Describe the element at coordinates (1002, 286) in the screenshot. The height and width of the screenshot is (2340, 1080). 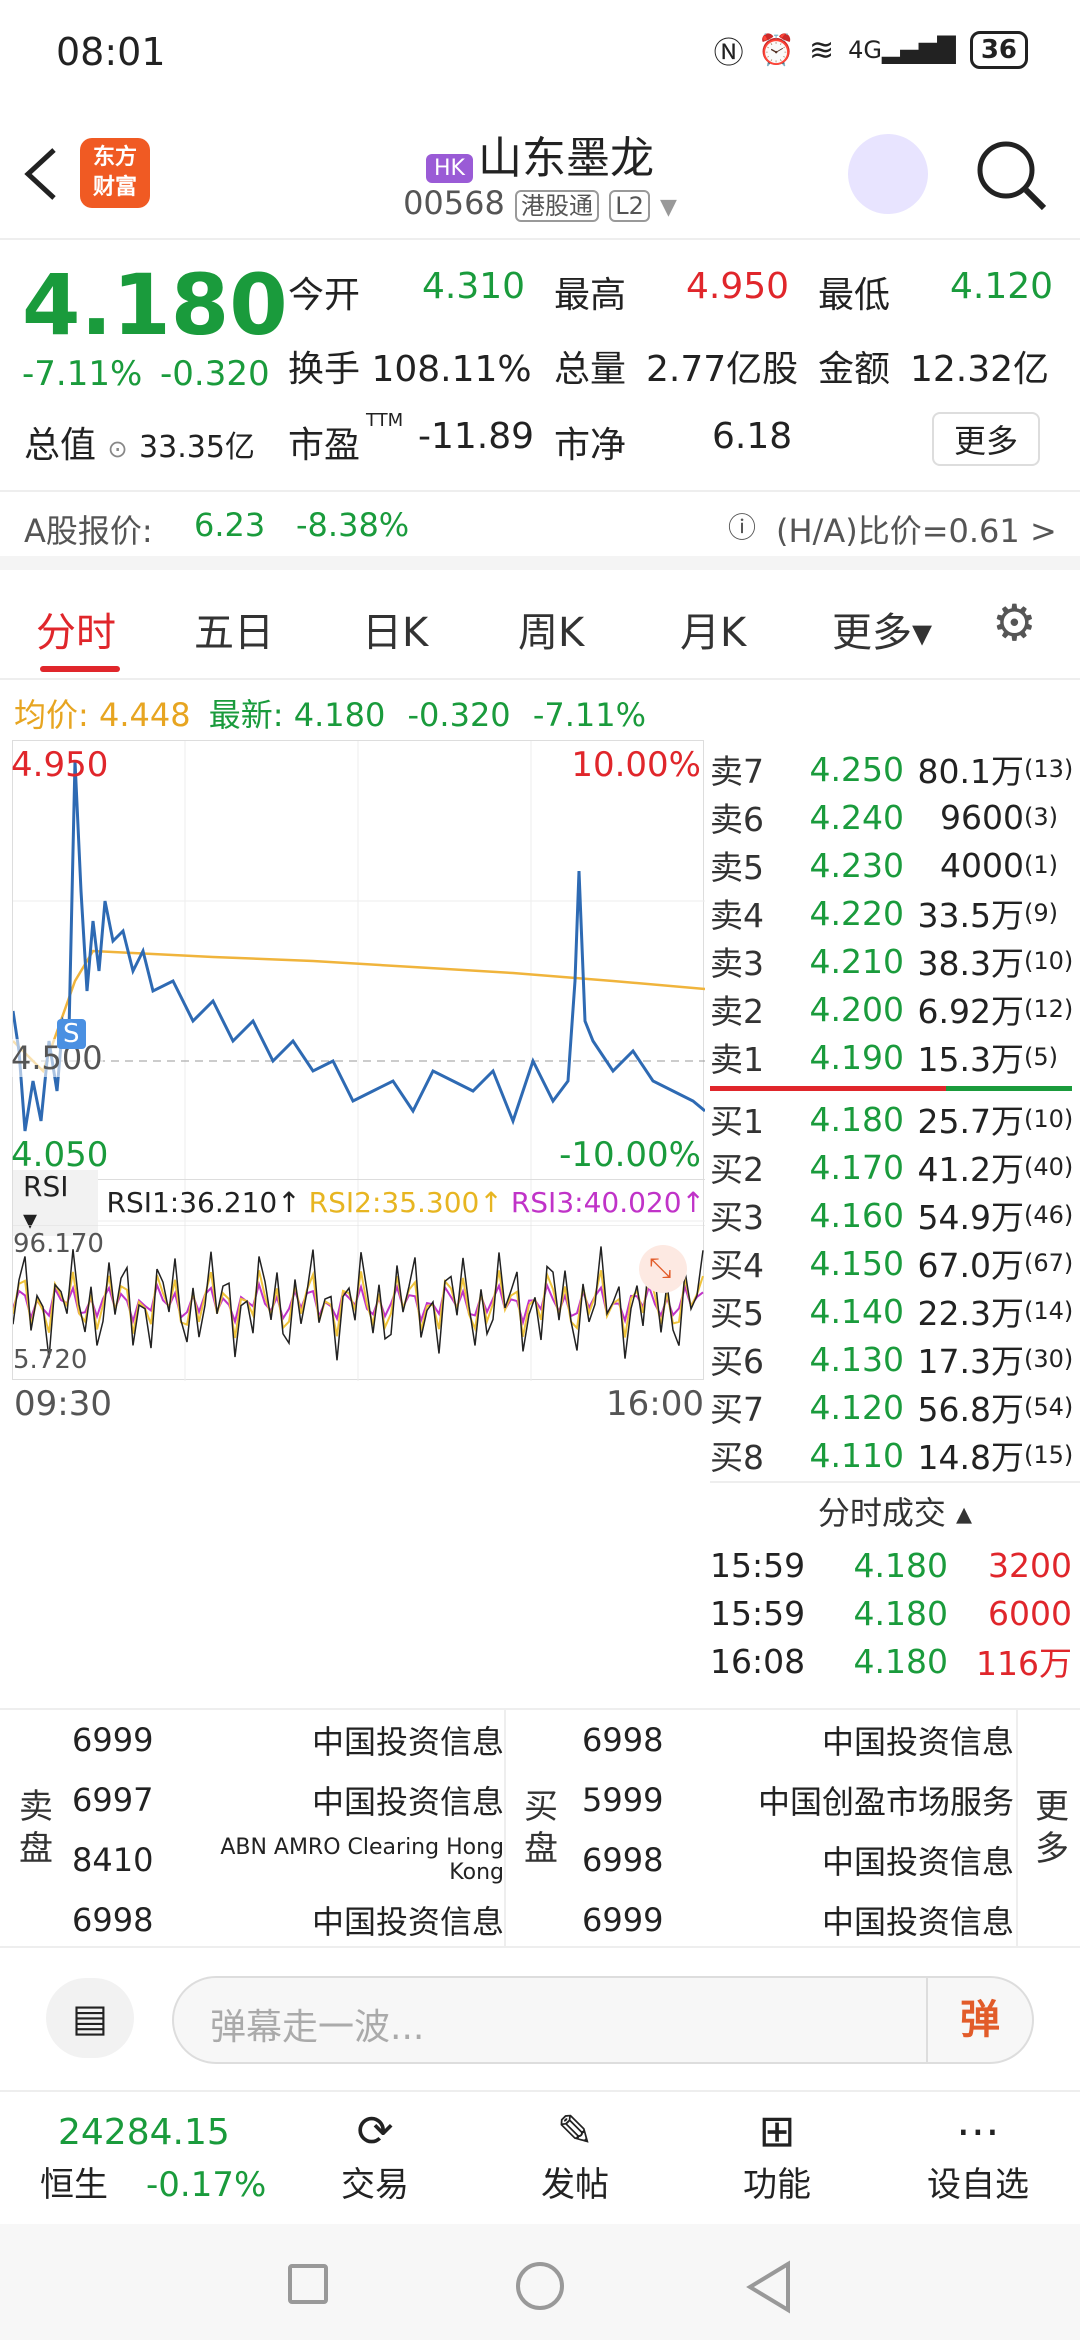
I see `low-value: 4.120` at that location.